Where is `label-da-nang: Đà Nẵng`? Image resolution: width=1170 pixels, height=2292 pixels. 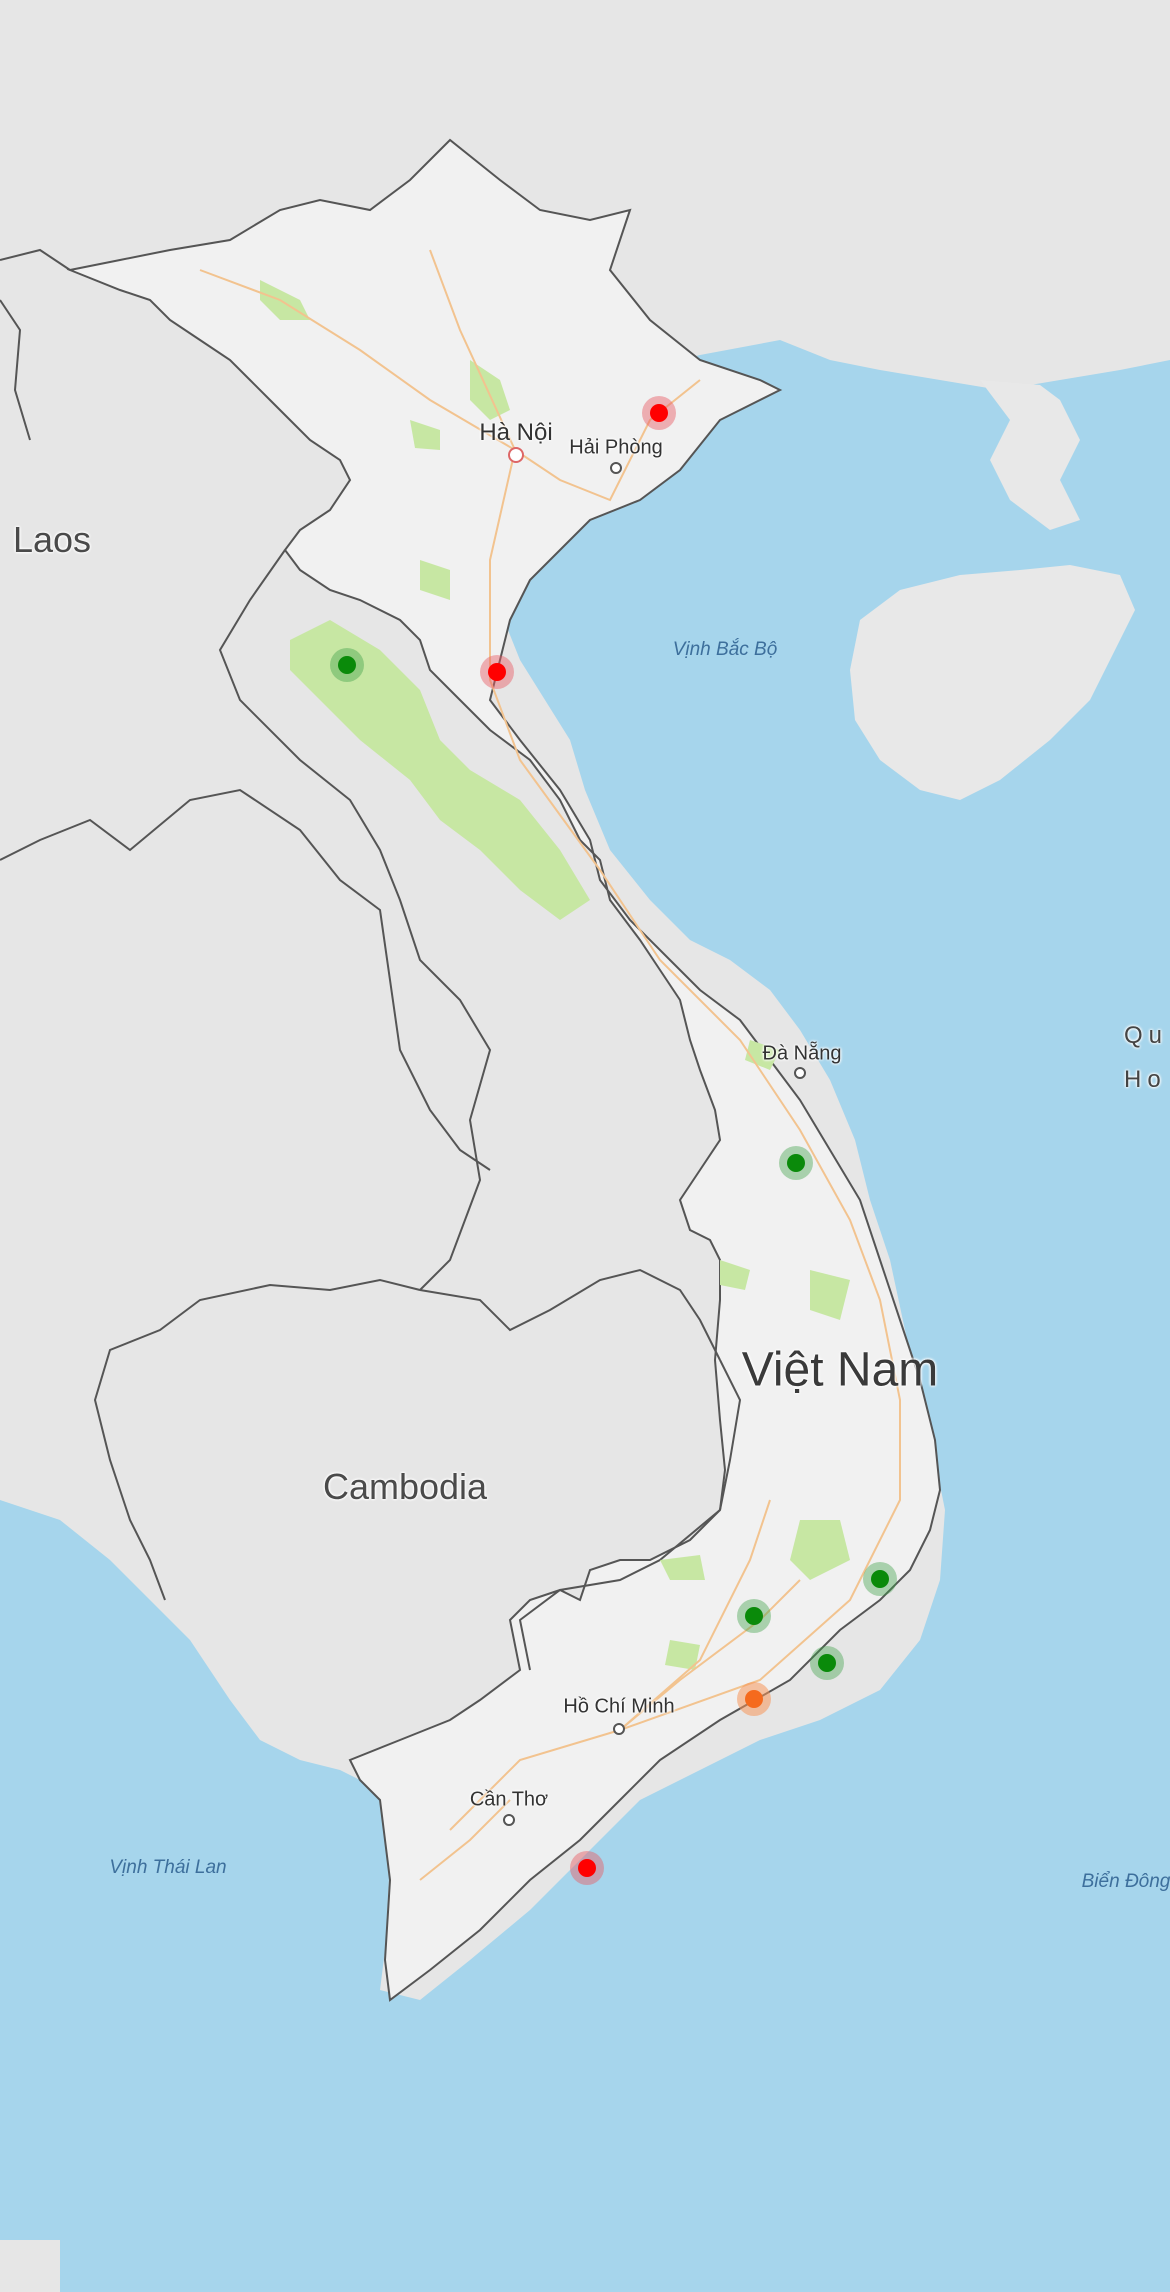 label-da-nang: Đà Nẵng is located at coordinates (802, 1053).